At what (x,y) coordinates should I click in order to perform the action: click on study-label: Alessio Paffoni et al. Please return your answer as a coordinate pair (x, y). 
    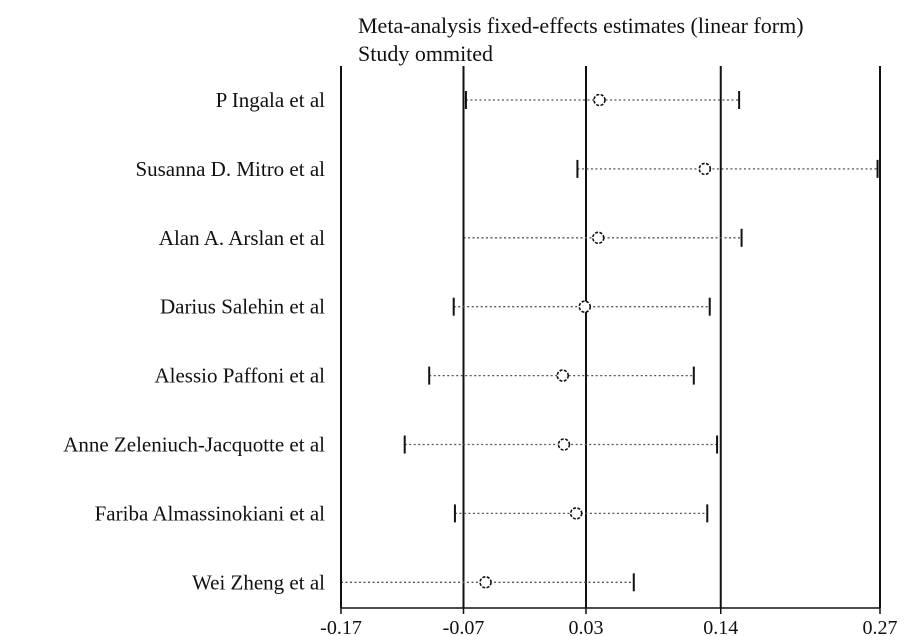
    Looking at the image, I should click on (239, 376).